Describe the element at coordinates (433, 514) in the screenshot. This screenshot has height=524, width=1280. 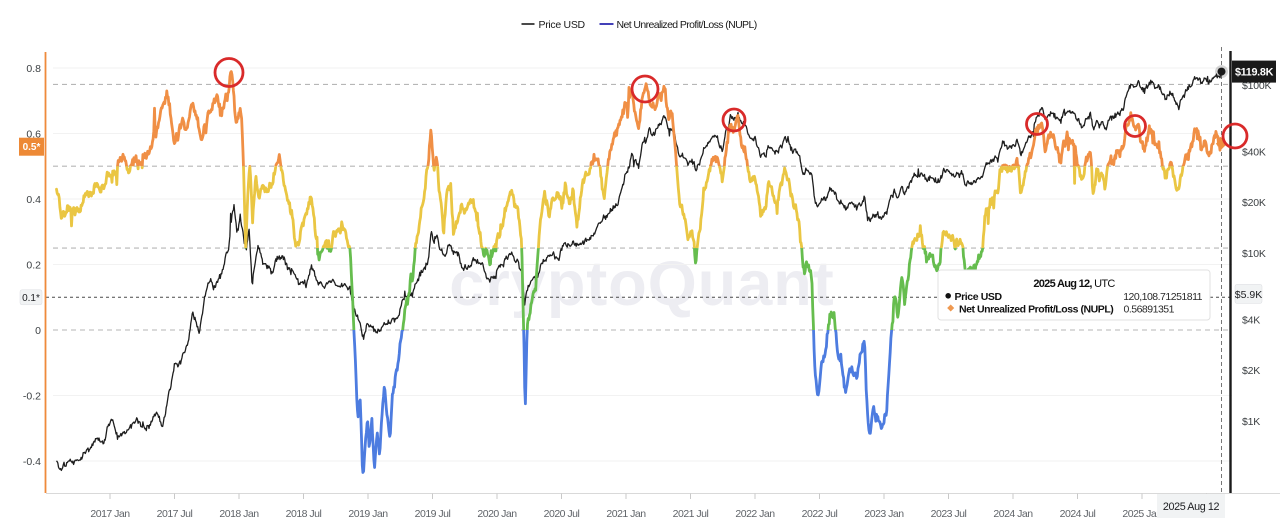
I see `svg-text: 2019 Jul` at that location.